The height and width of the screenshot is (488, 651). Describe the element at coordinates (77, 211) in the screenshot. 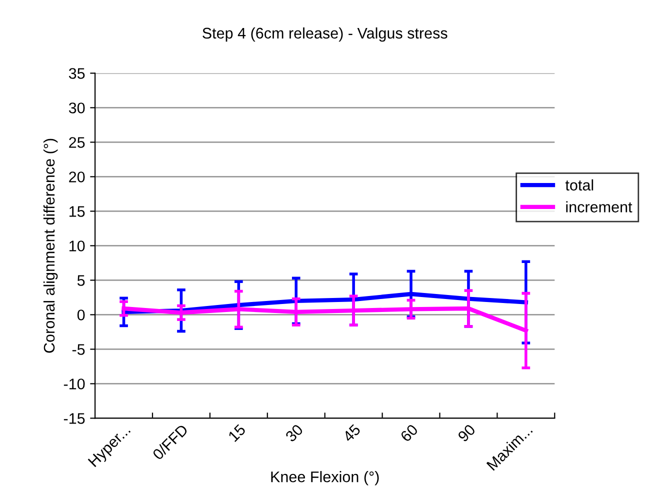

I see `y-tick-label: 15` at that location.